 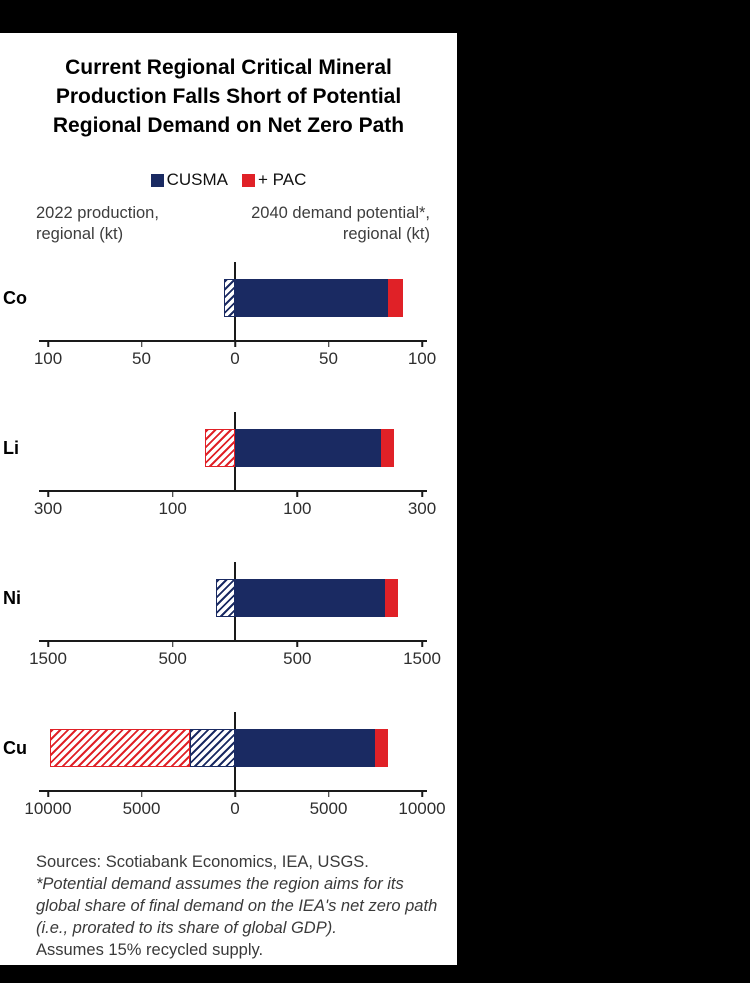 What do you see at coordinates (197, 179) in the screenshot?
I see `legend-label-cusma: CUSMA` at bounding box center [197, 179].